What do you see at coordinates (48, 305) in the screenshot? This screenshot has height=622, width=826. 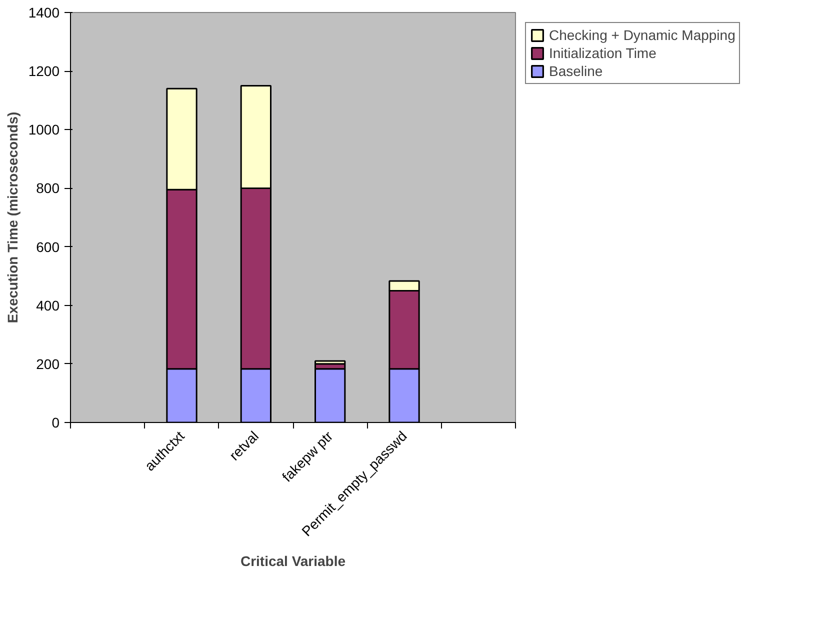 I see `y-tick-label: 400` at bounding box center [48, 305].